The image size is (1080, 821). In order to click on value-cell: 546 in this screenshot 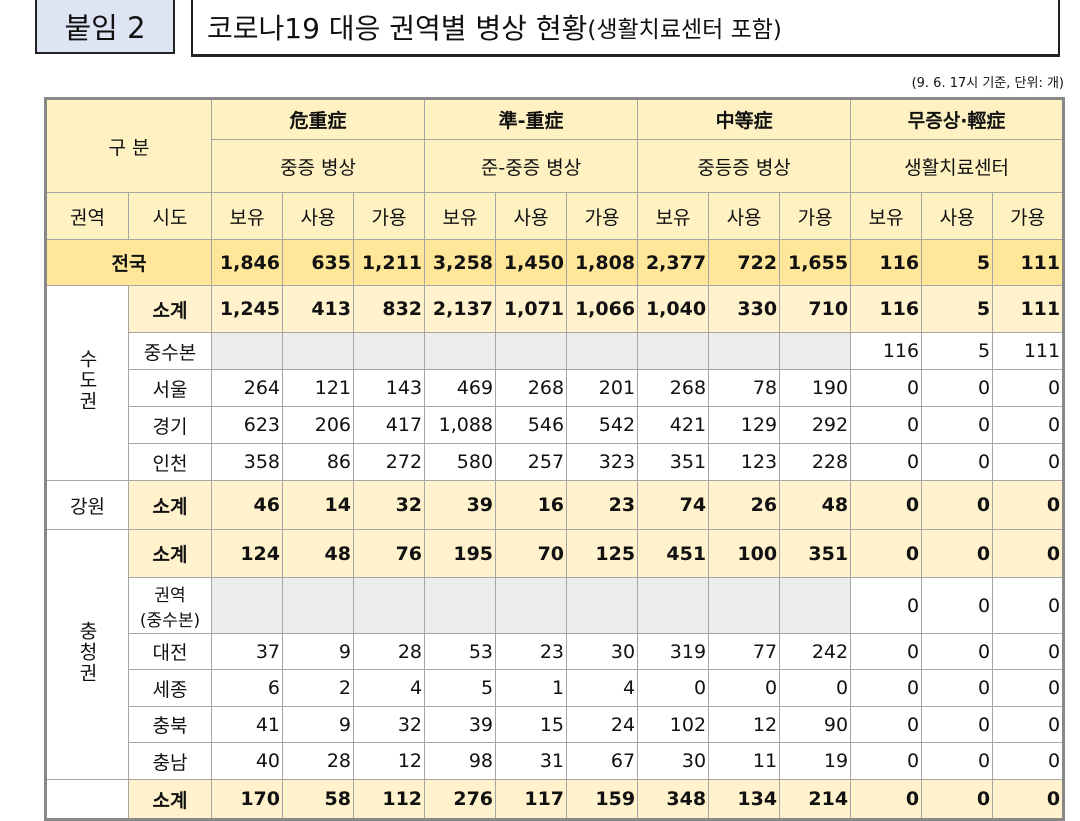, I will do `click(531, 425)`.